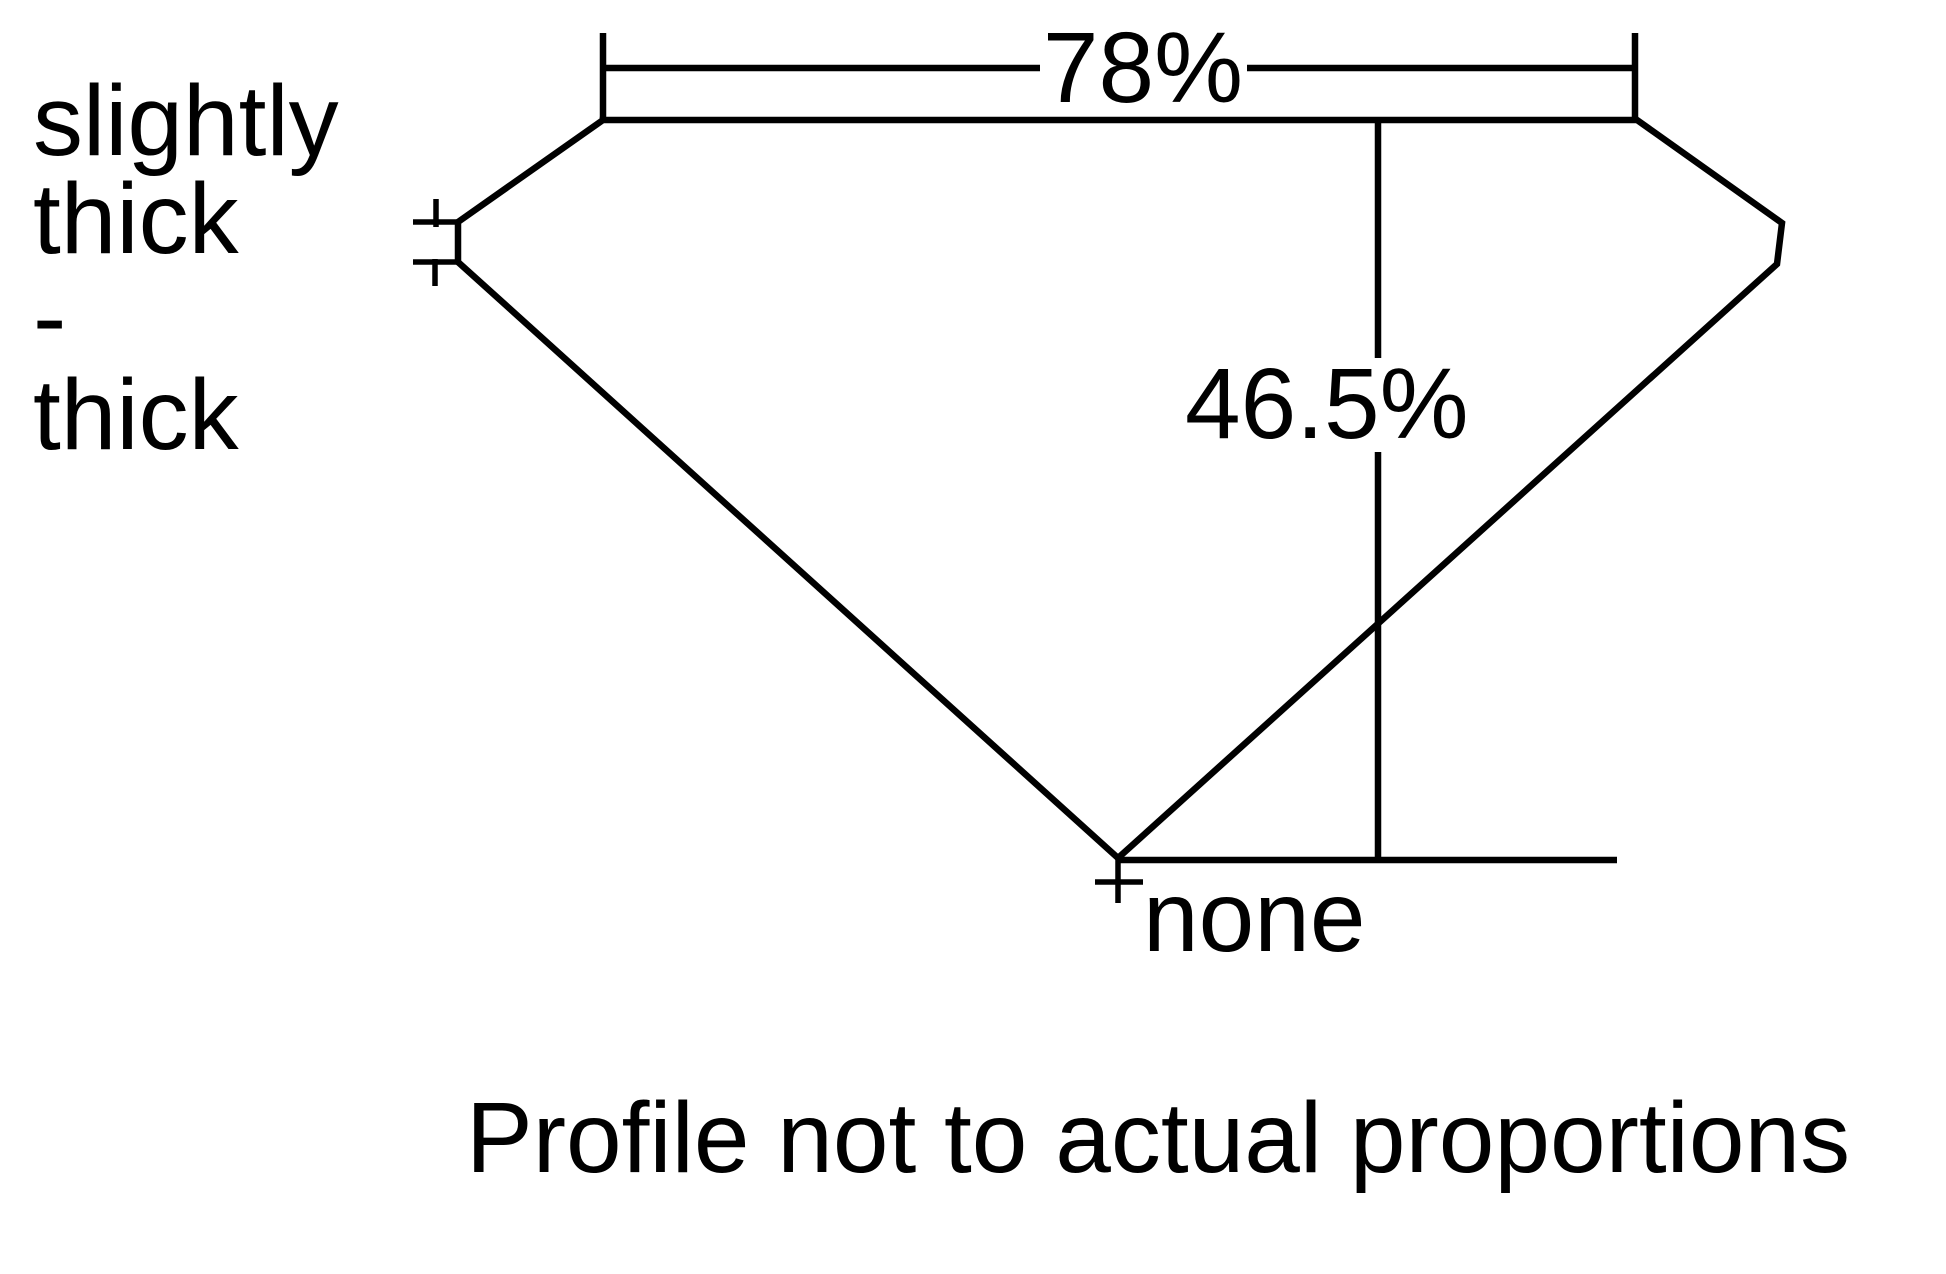  What do you see at coordinates (1254, 917) in the screenshot?
I see `culet-label: none` at bounding box center [1254, 917].